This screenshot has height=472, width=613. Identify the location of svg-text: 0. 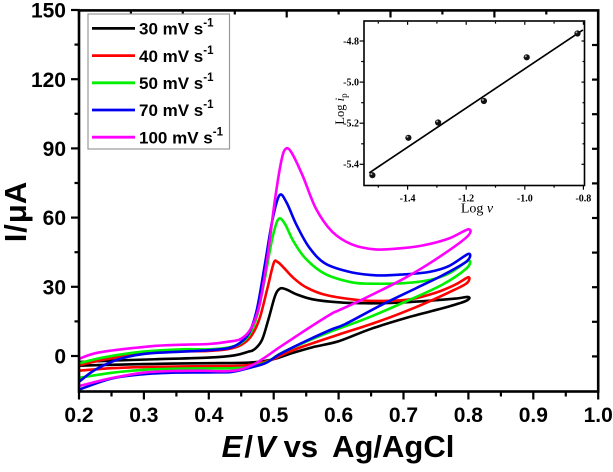
(60, 357).